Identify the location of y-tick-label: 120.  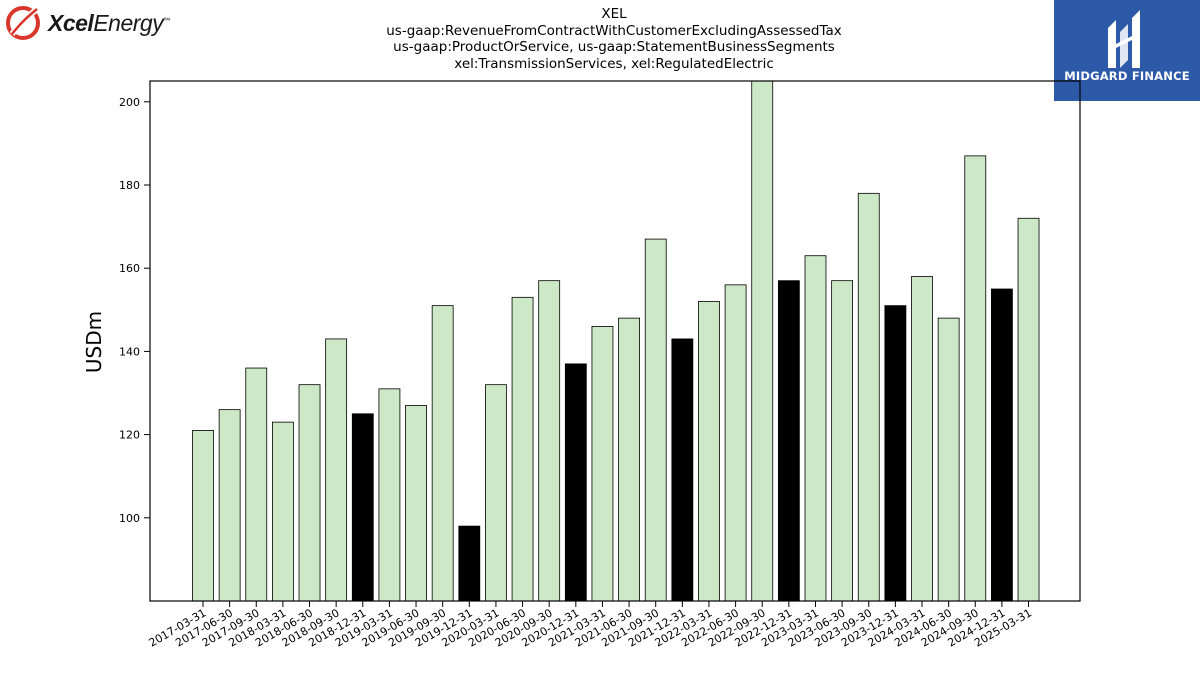
(129, 435).